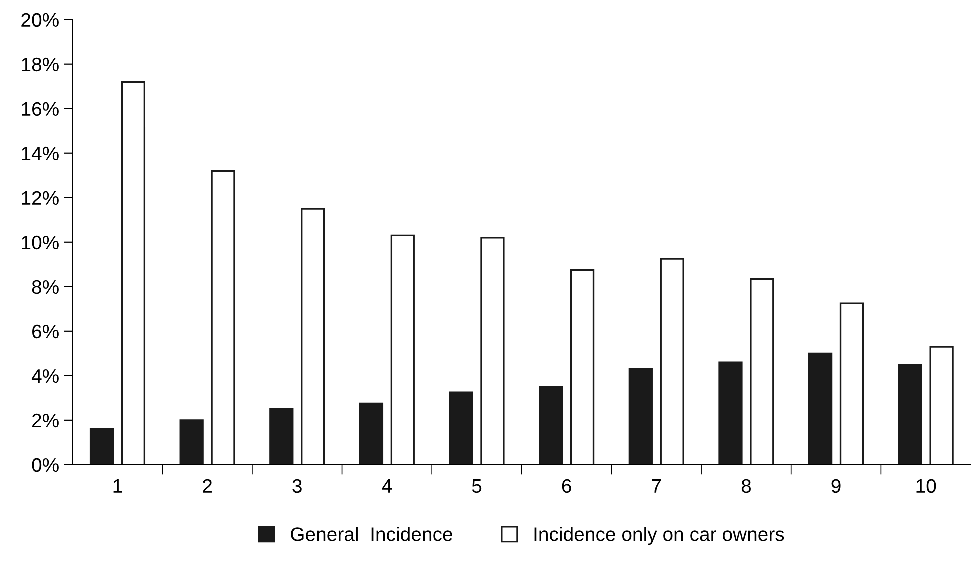 The width and height of the screenshot is (971, 567). What do you see at coordinates (297, 486) in the screenshot?
I see `x-tick-label: 3` at bounding box center [297, 486].